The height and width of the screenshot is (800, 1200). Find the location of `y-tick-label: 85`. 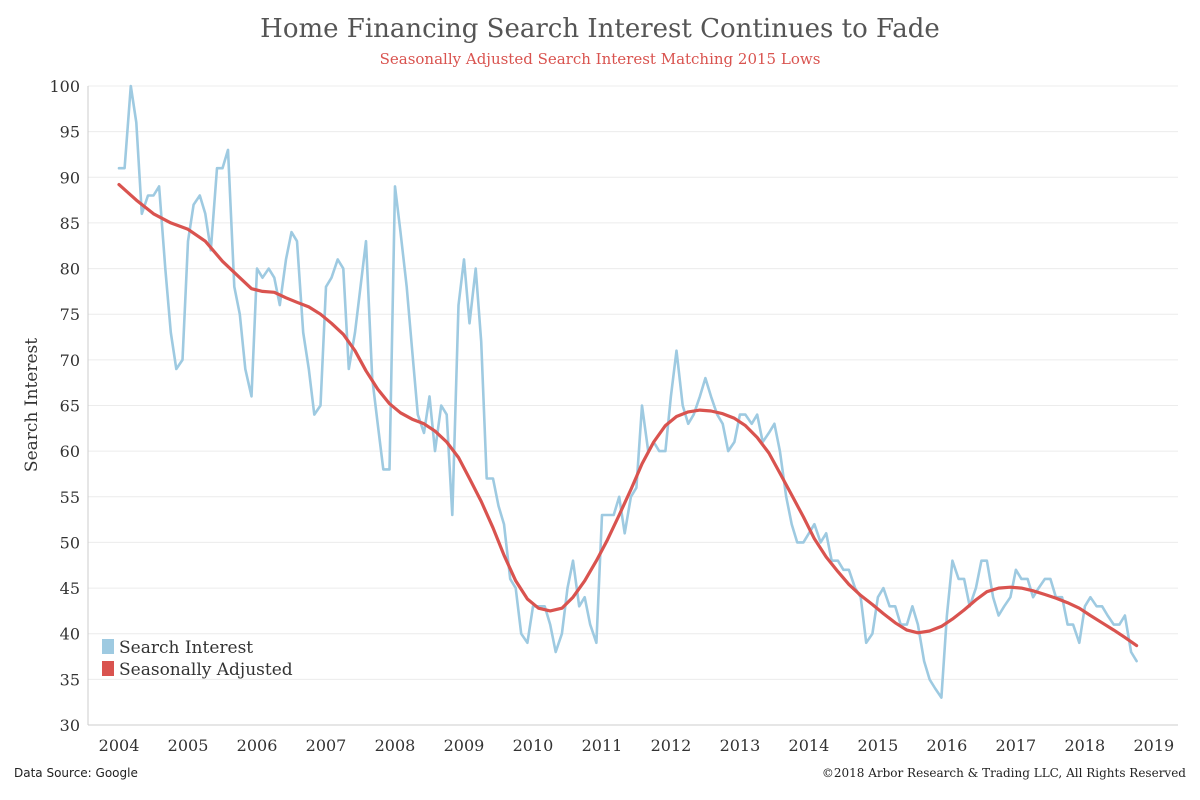

y-tick-label: 85 is located at coordinates (70, 223).